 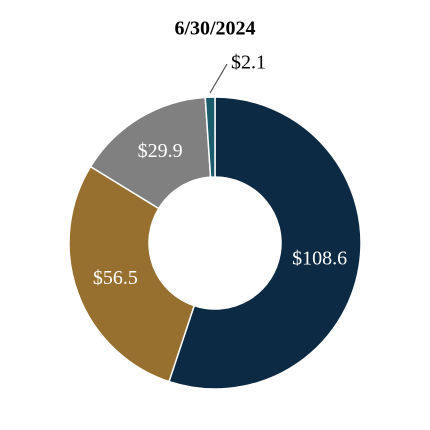 I want to click on data-label: $108.6, so click(x=319, y=259).